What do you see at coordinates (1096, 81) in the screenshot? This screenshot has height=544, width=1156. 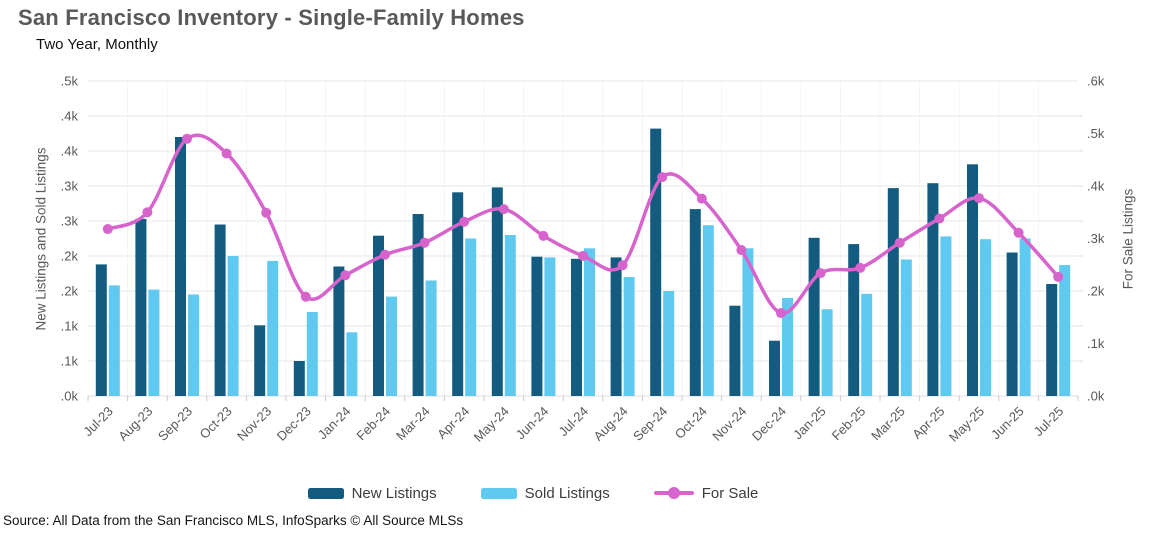 I see `right-axis-tick-label: .6k` at bounding box center [1096, 81].